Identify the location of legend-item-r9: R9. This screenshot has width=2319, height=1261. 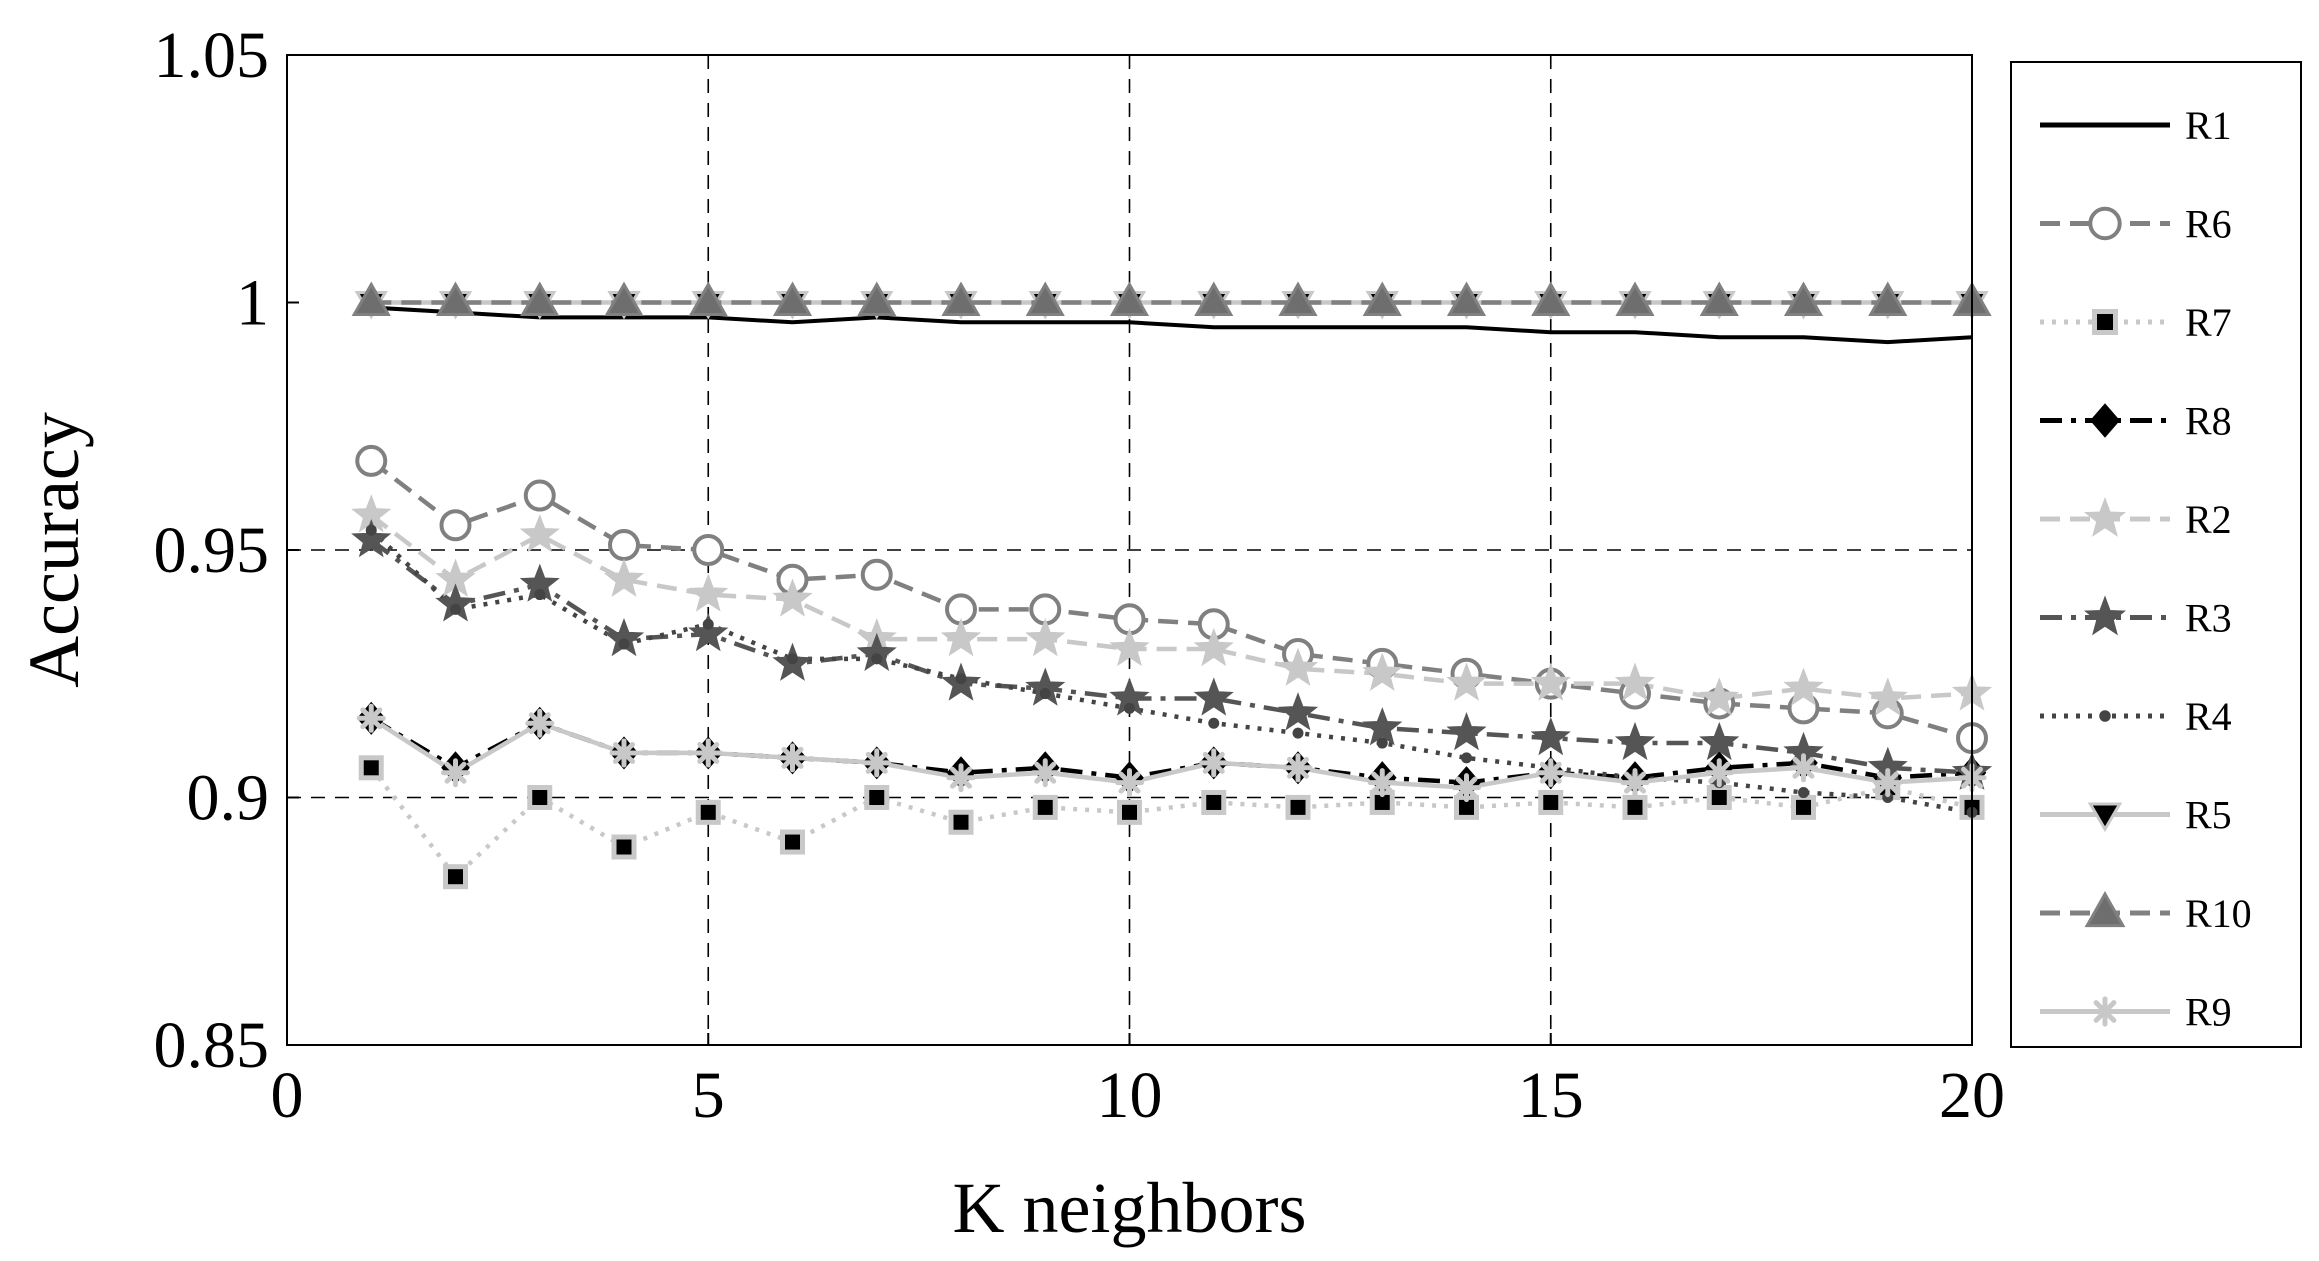
(2136, 1012).